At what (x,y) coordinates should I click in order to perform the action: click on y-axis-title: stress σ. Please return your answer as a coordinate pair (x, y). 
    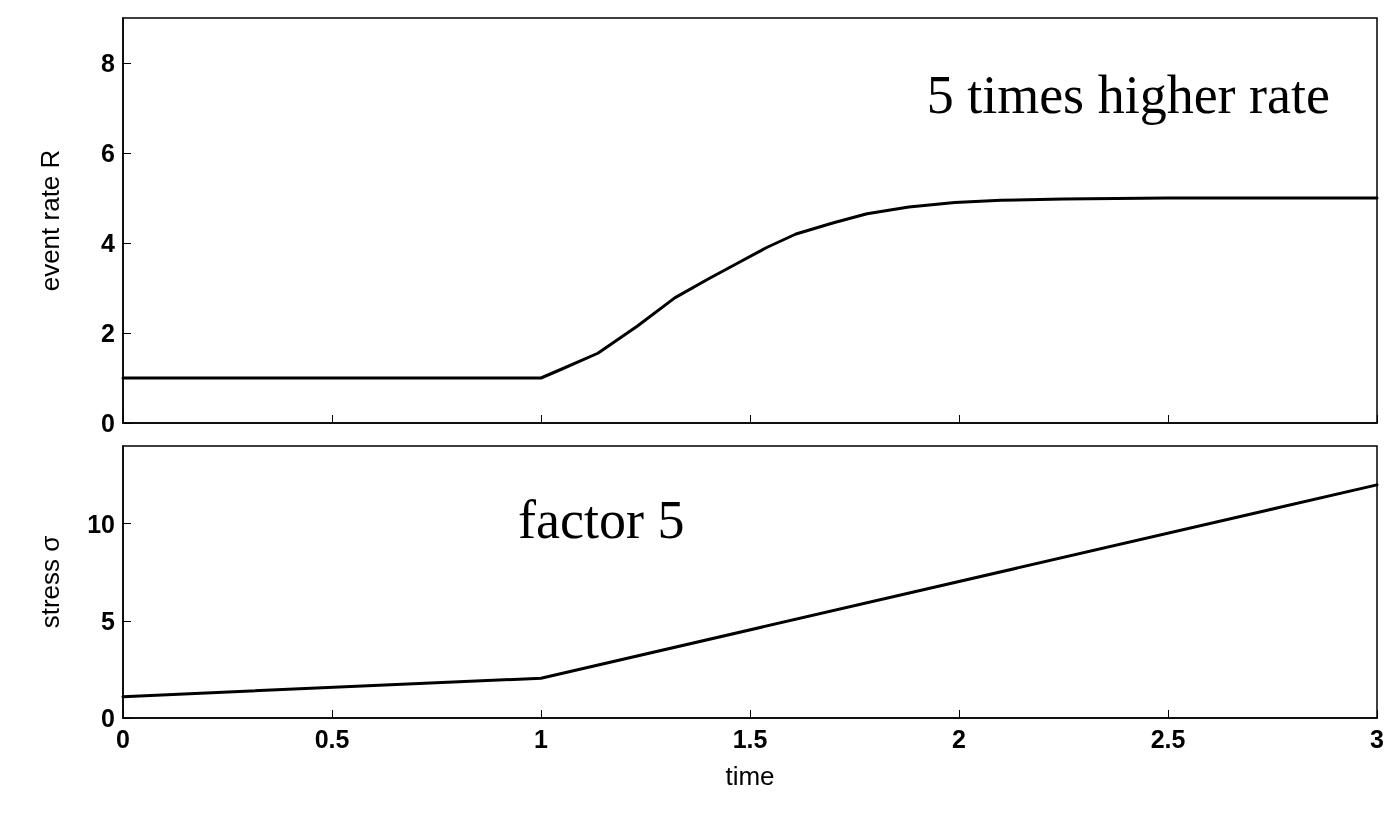
    Looking at the image, I should click on (50, 582).